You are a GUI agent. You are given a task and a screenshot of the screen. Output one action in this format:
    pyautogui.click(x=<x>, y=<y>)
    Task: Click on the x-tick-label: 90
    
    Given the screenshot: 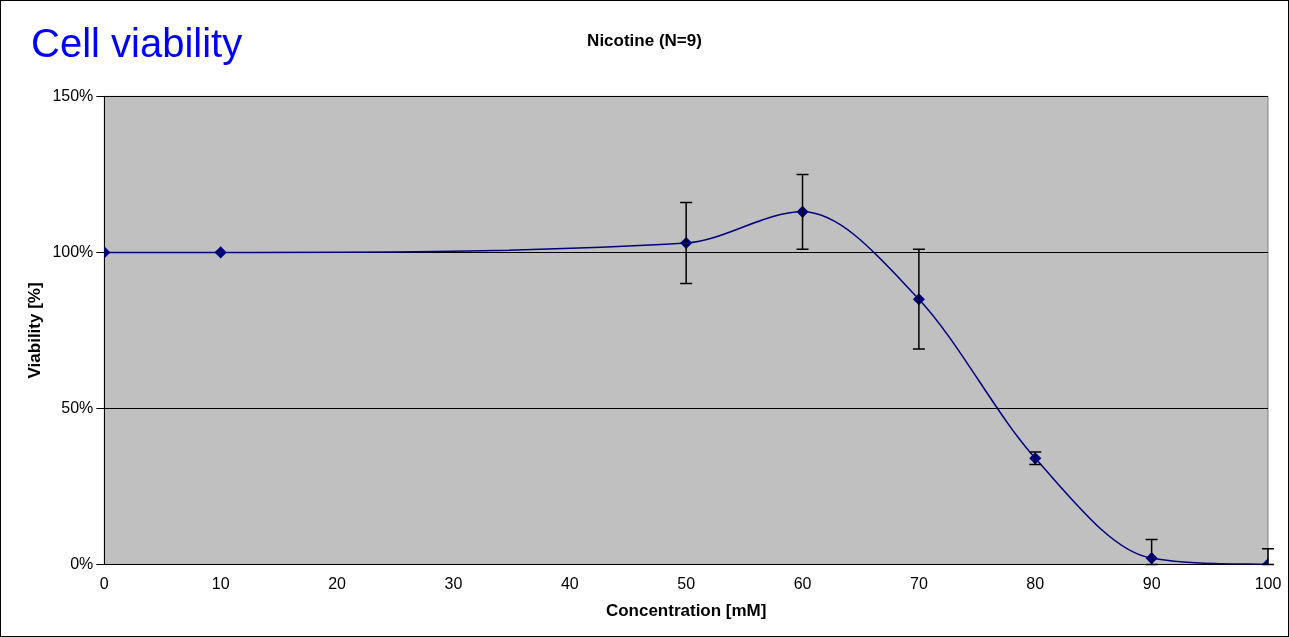 What is the action you would take?
    pyautogui.click(x=1151, y=584)
    